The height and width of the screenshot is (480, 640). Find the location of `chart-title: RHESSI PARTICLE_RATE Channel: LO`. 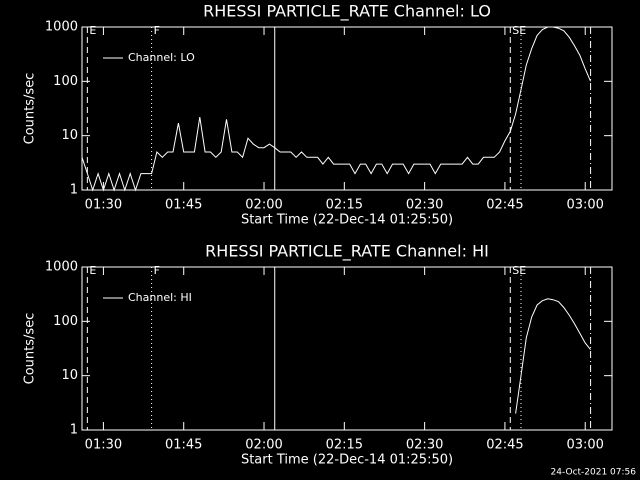

chart-title: RHESSI PARTICLE_RATE Channel: LO is located at coordinates (347, 12).